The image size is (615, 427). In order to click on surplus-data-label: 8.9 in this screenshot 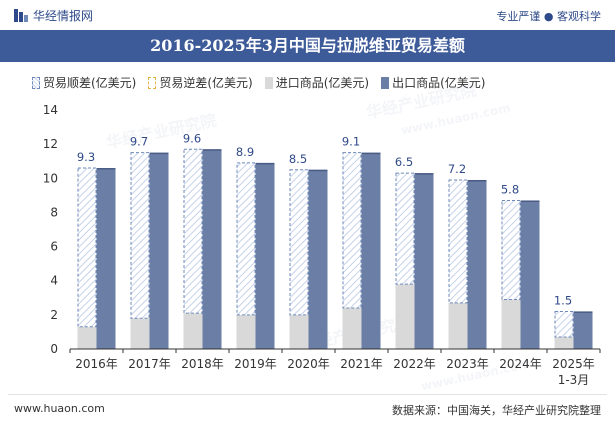, I will do `click(245, 152)`.